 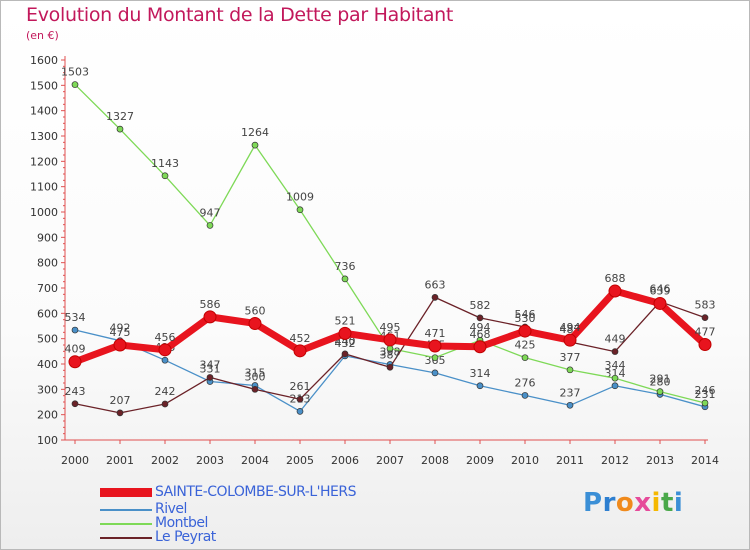 What do you see at coordinates (480, 334) in the screenshot?
I see `data-label-sainte-colombe-sur-l-hers: 468` at bounding box center [480, 334].